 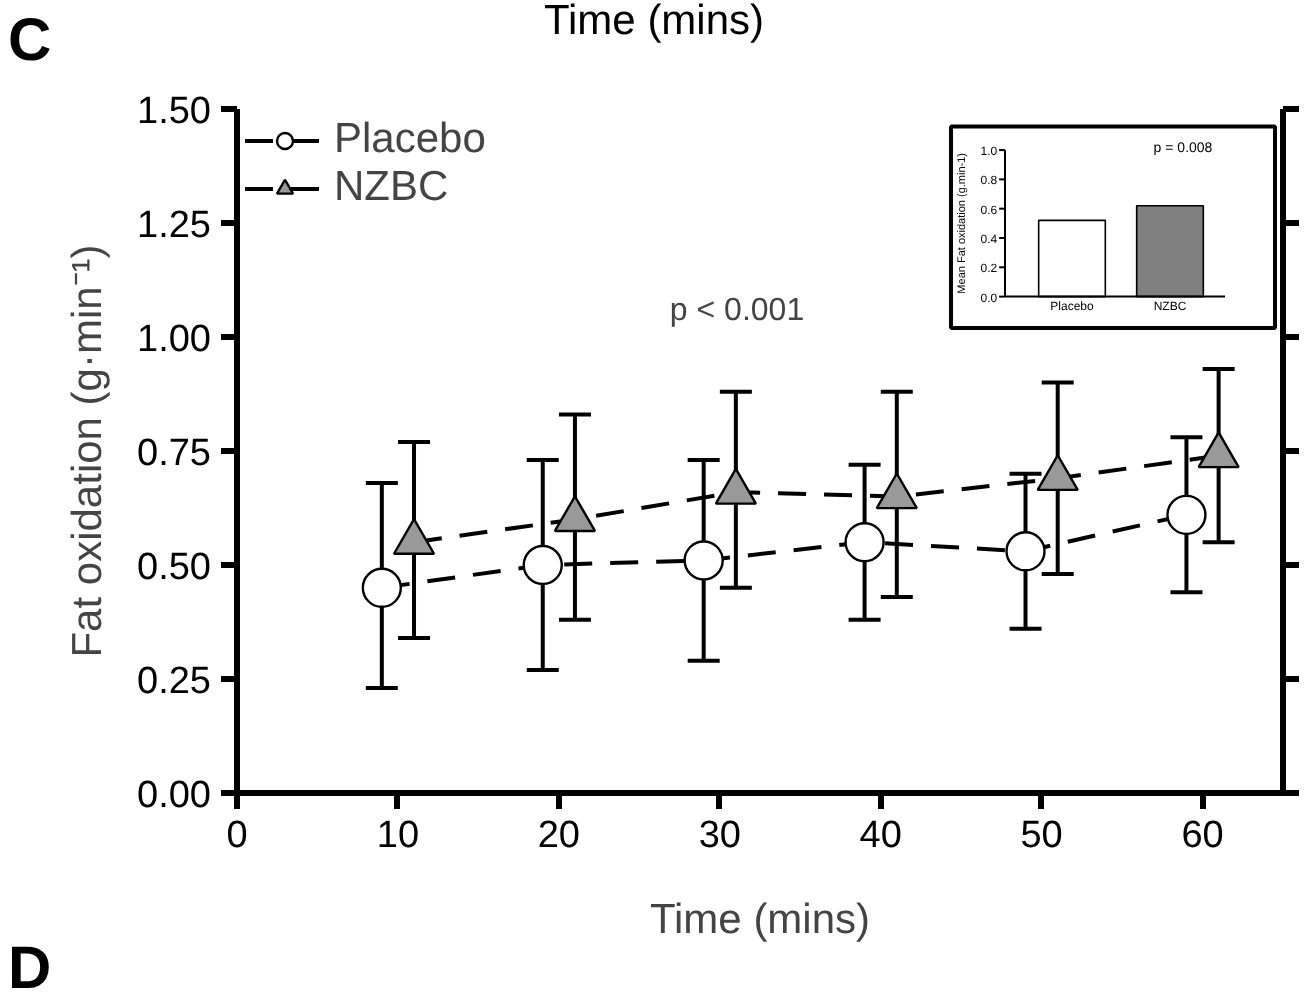 What do you see at coordinates (654, 22) in the screenshot?
I see `text: Time (mins)` at bounding box center [654, 22].